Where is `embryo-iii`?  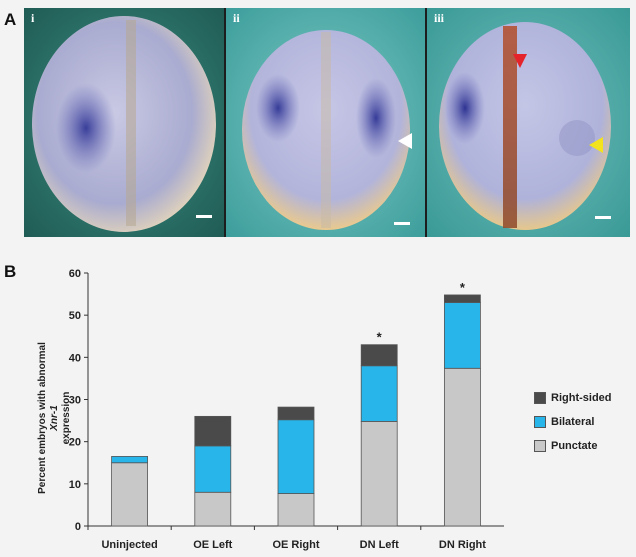 embryo-iii is located at coordinates (525, 126).